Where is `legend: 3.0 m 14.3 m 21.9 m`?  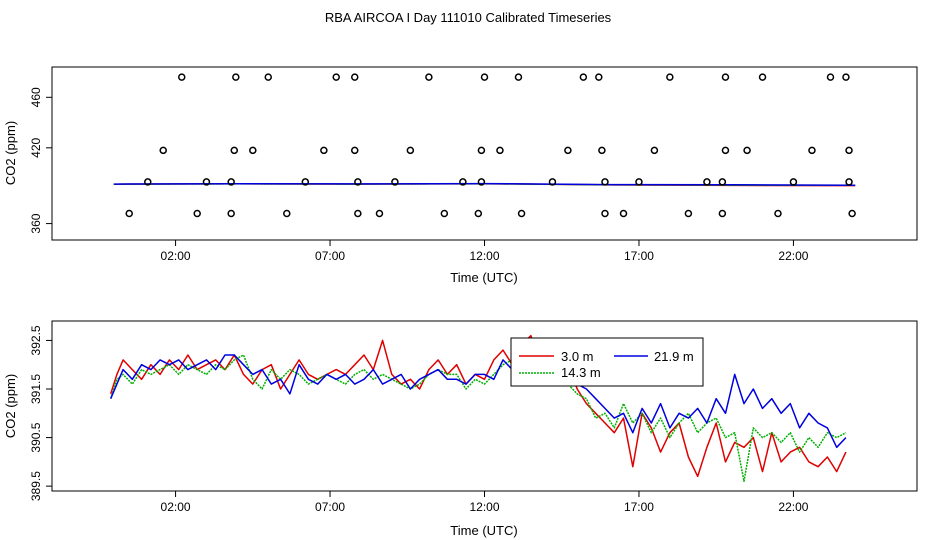 legend: 3.0 m 14.3 m 21.9 m is located at coordinates (607, 362).